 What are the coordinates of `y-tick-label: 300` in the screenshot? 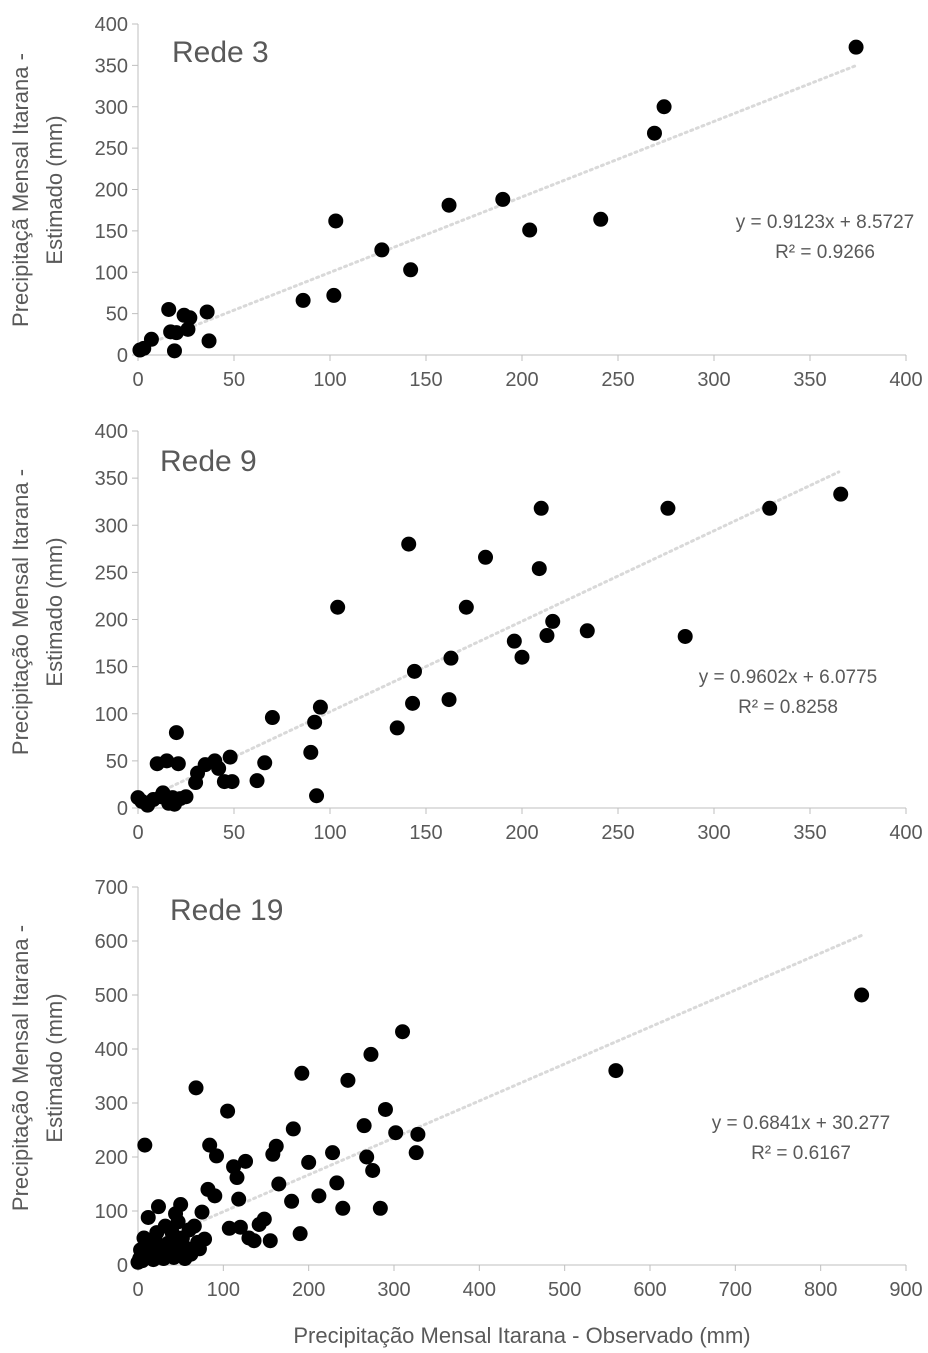 It's located at (111, 526).